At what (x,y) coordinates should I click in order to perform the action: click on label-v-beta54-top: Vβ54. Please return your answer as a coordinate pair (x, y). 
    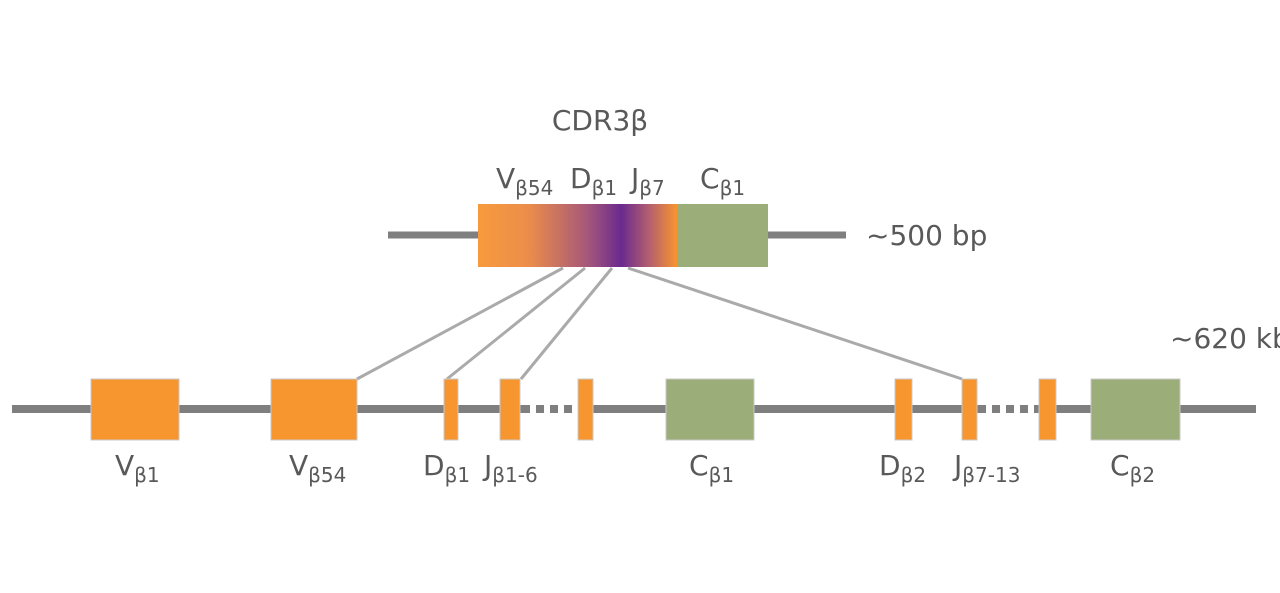
    Looking at the image, I should click on (524, 181).